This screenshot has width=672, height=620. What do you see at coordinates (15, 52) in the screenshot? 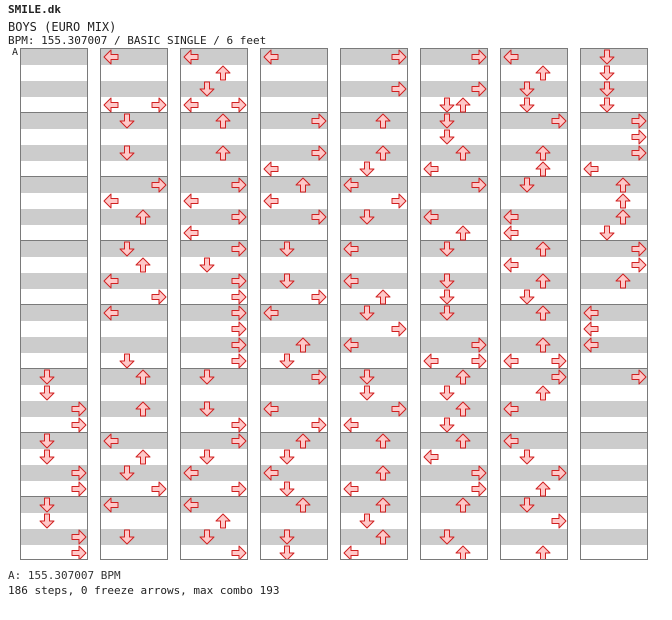
I see `section-marker: A` at bounding box center [15, 52].